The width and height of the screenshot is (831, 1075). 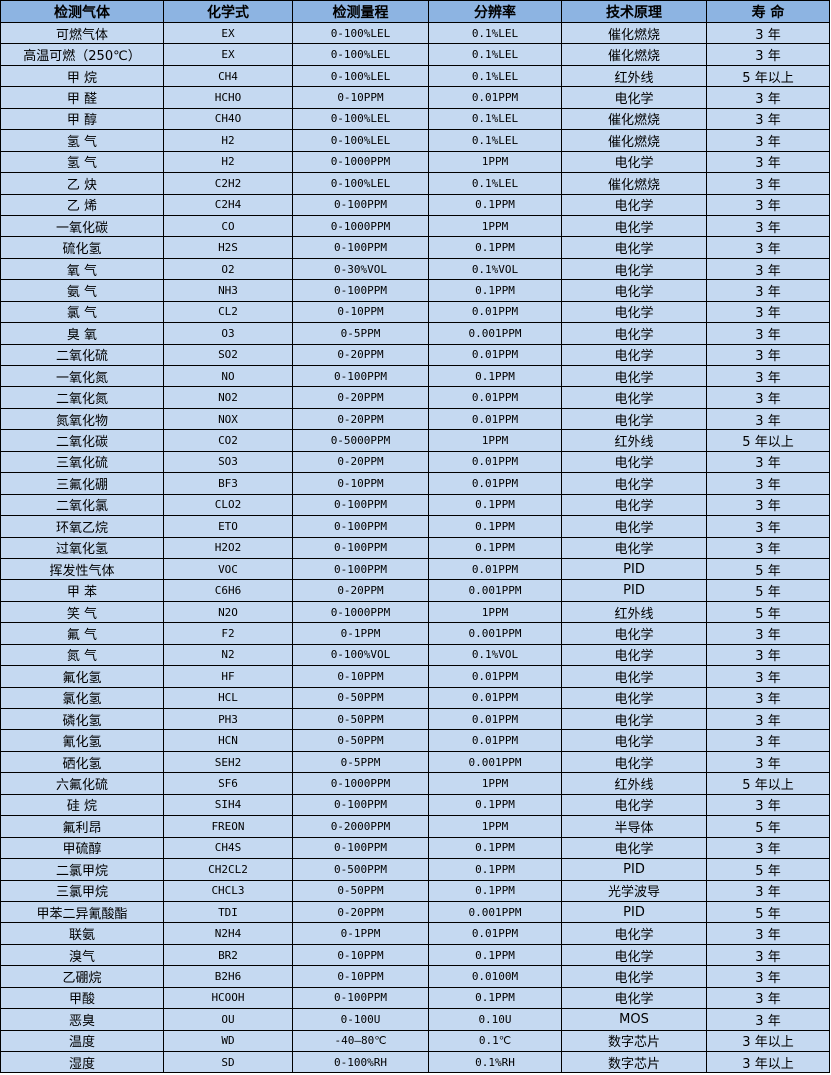 What do you see at coordinates (82, 419) in the screenshot?
I see `cell-gas: 氮氧化物` at bounding box center [82, 419].